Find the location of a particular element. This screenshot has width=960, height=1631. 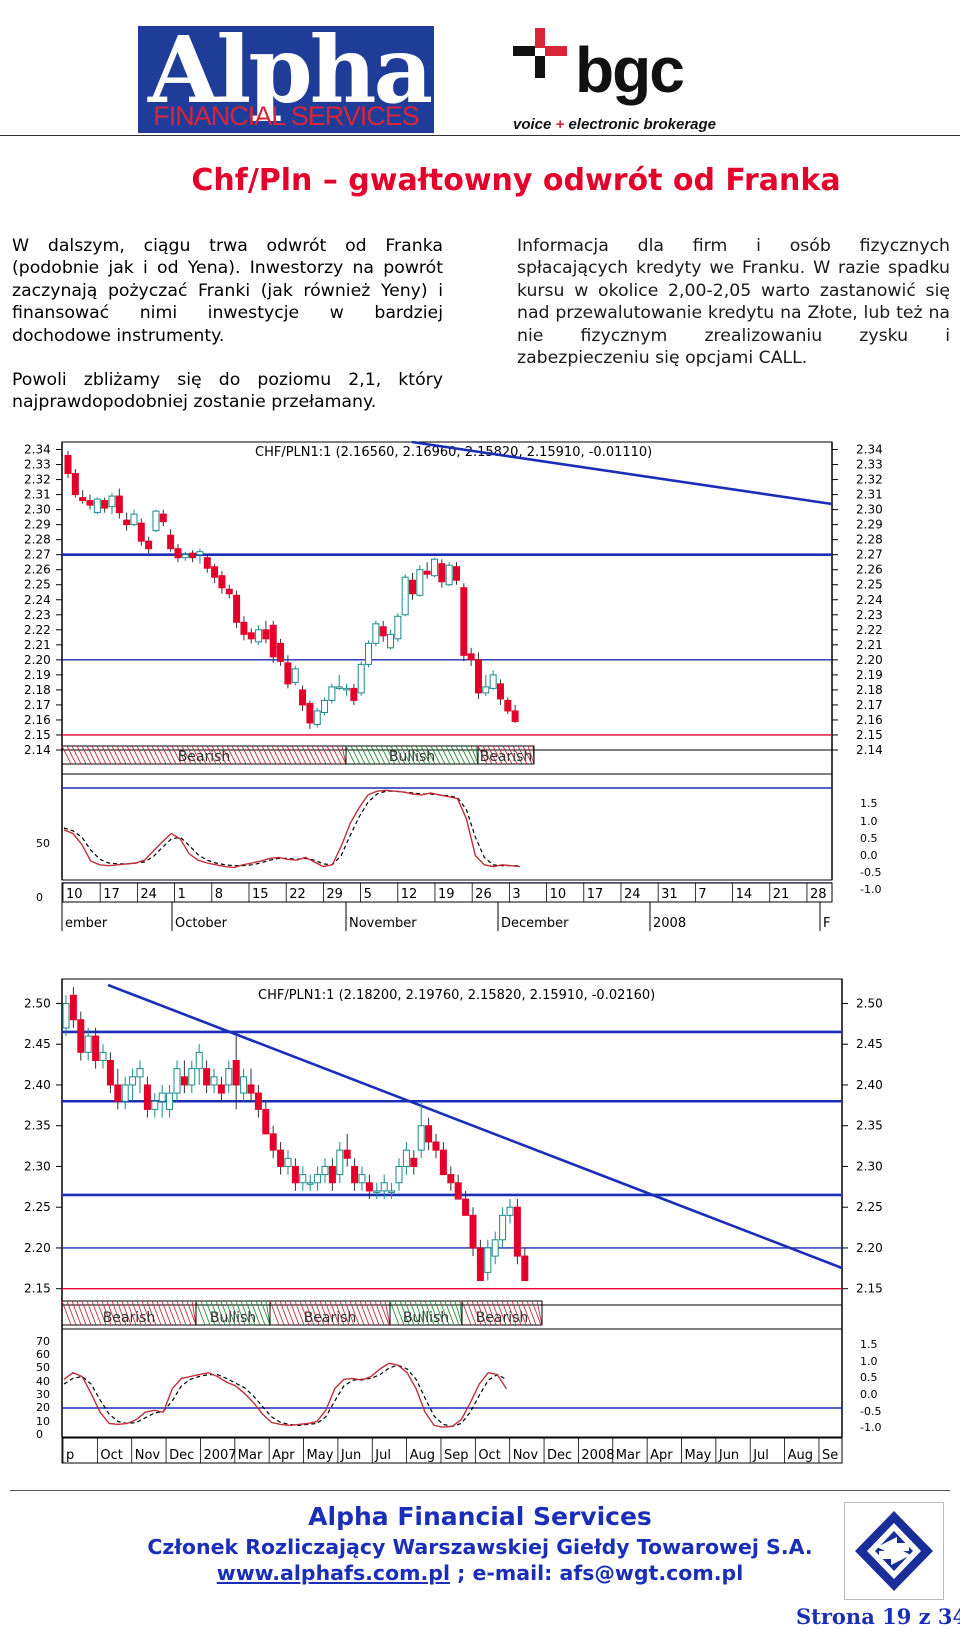

alpha-logo-subtitle: FINANCIAL SERVICES is located at coordinates (286, 116).